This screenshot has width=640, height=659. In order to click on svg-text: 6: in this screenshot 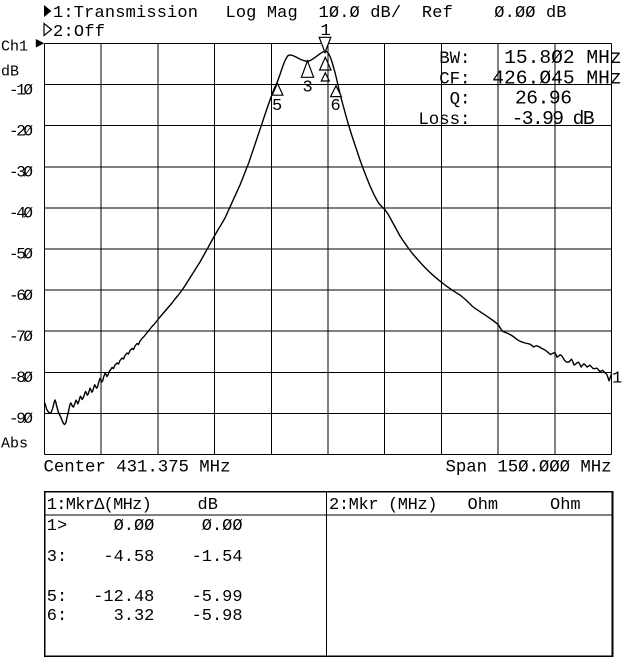, I will do `click(57, 616)`.